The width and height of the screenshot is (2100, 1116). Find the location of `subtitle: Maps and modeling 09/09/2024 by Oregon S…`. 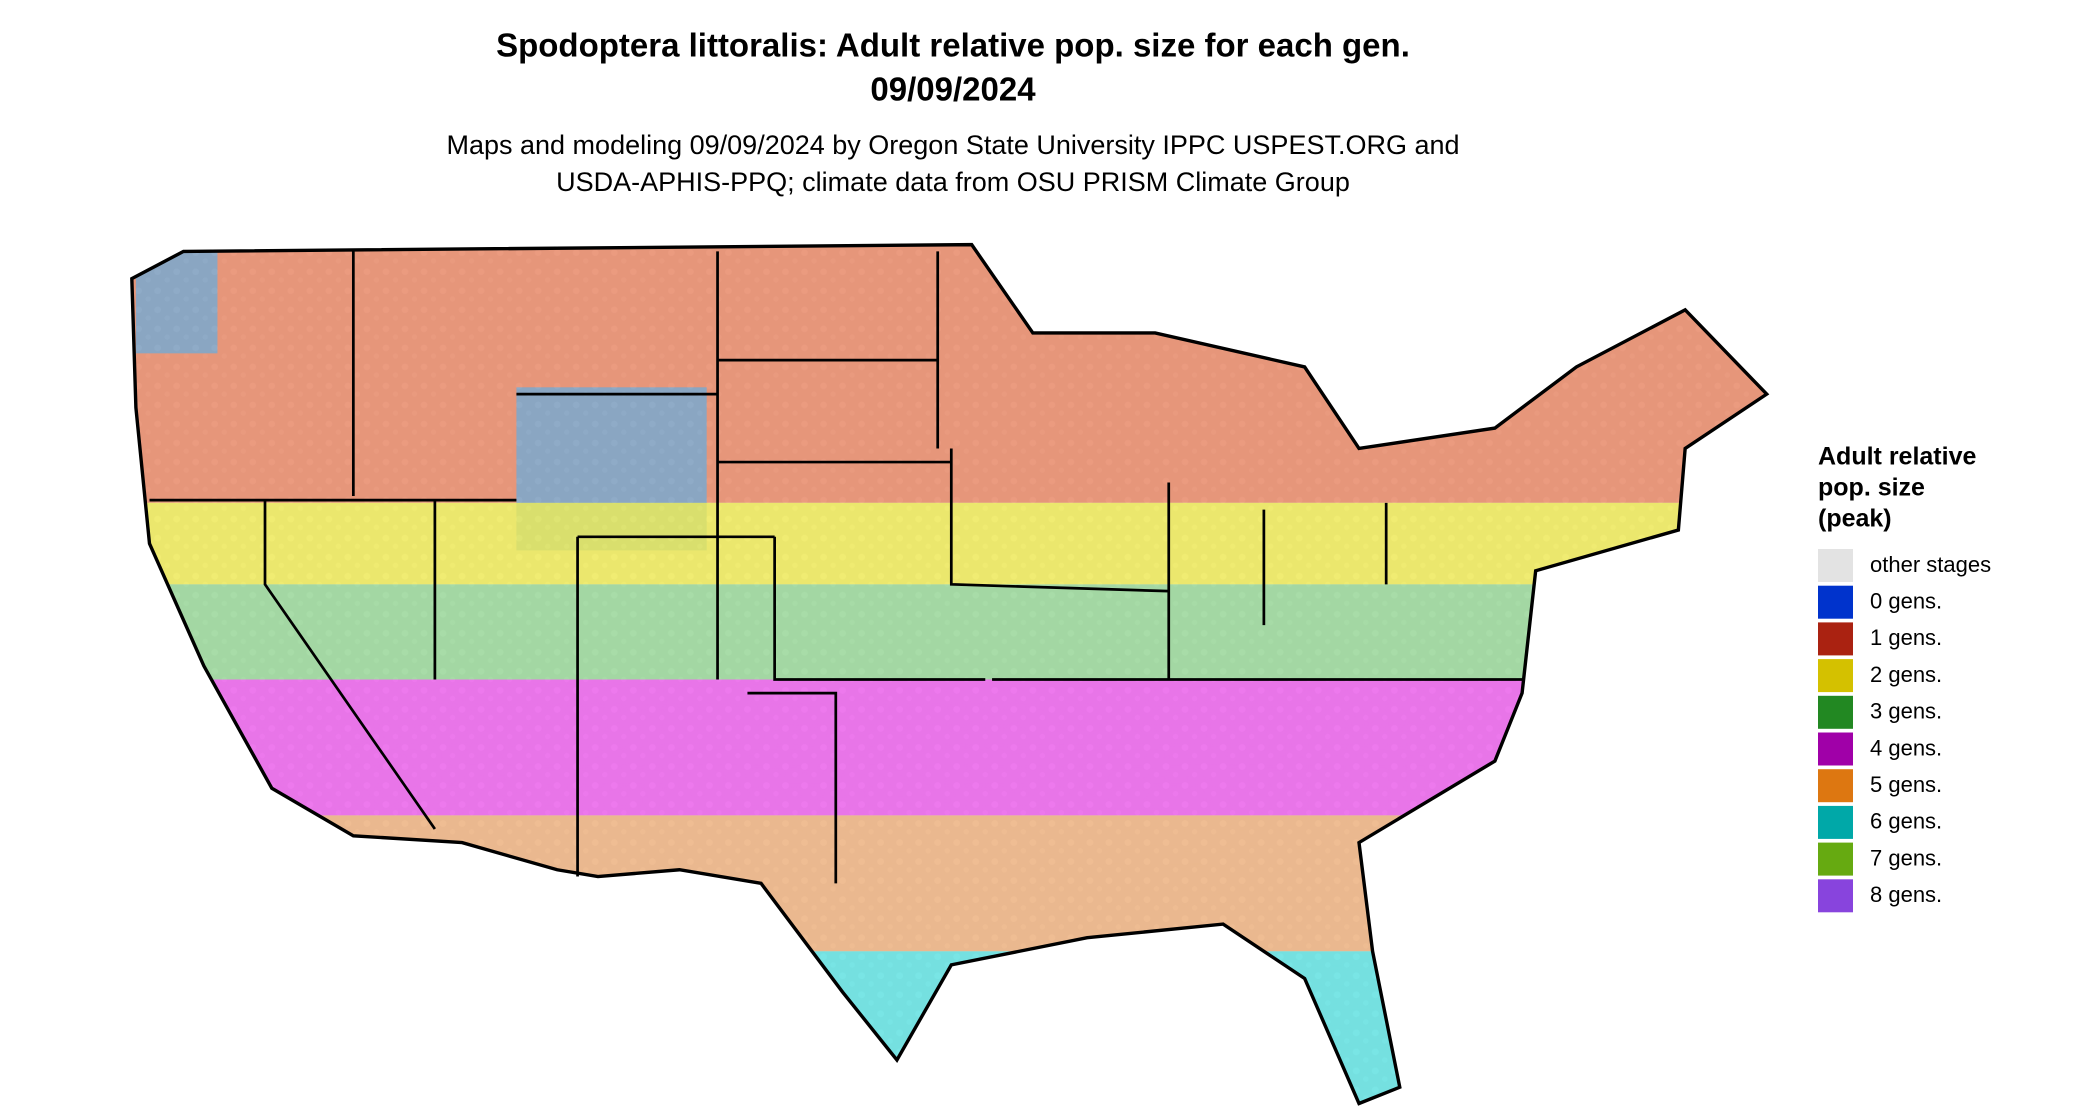

subtitle: Maps and modeling 09/09/2024 by Oregon S… is located at coordinates (952, 145).